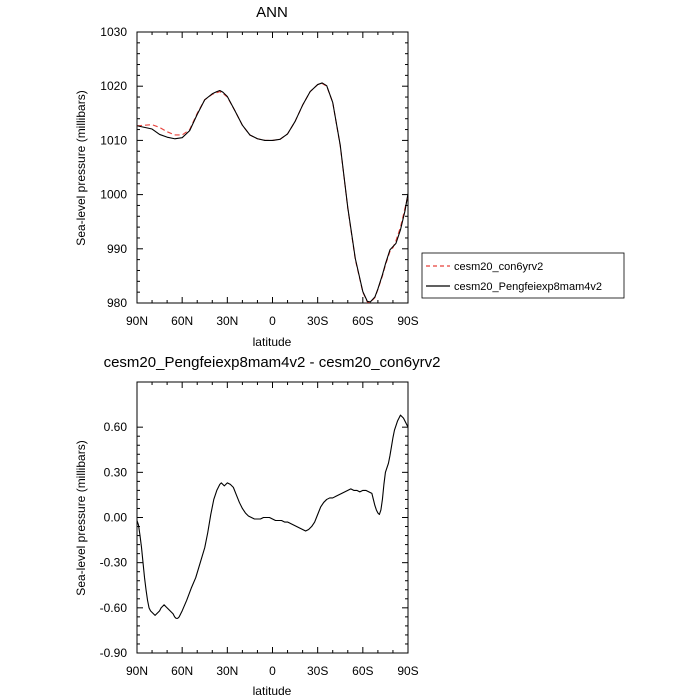 The height and width of the screenshot is (700, 700). I want to click on bottom-x-tick-label: 90N, so click(137, 671).